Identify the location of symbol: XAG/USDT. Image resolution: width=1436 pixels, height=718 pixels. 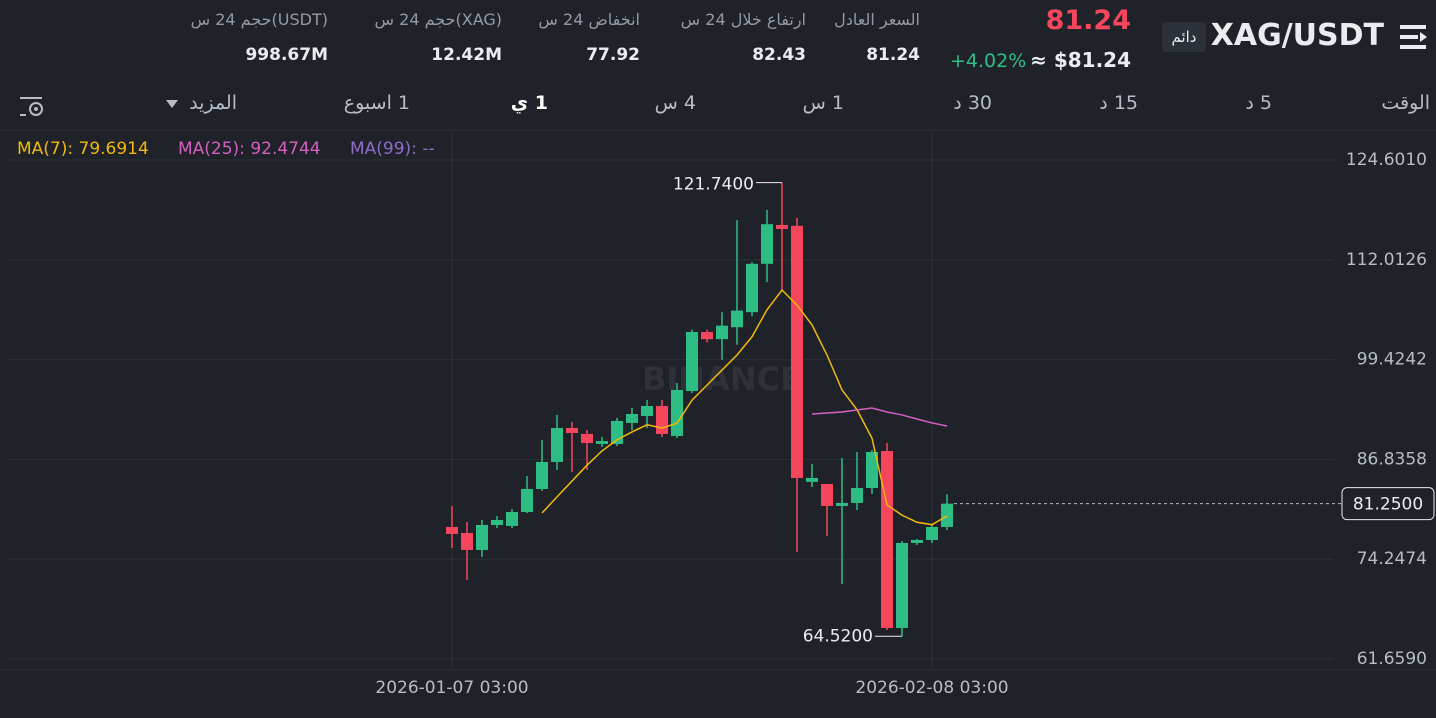
(1297, 35).